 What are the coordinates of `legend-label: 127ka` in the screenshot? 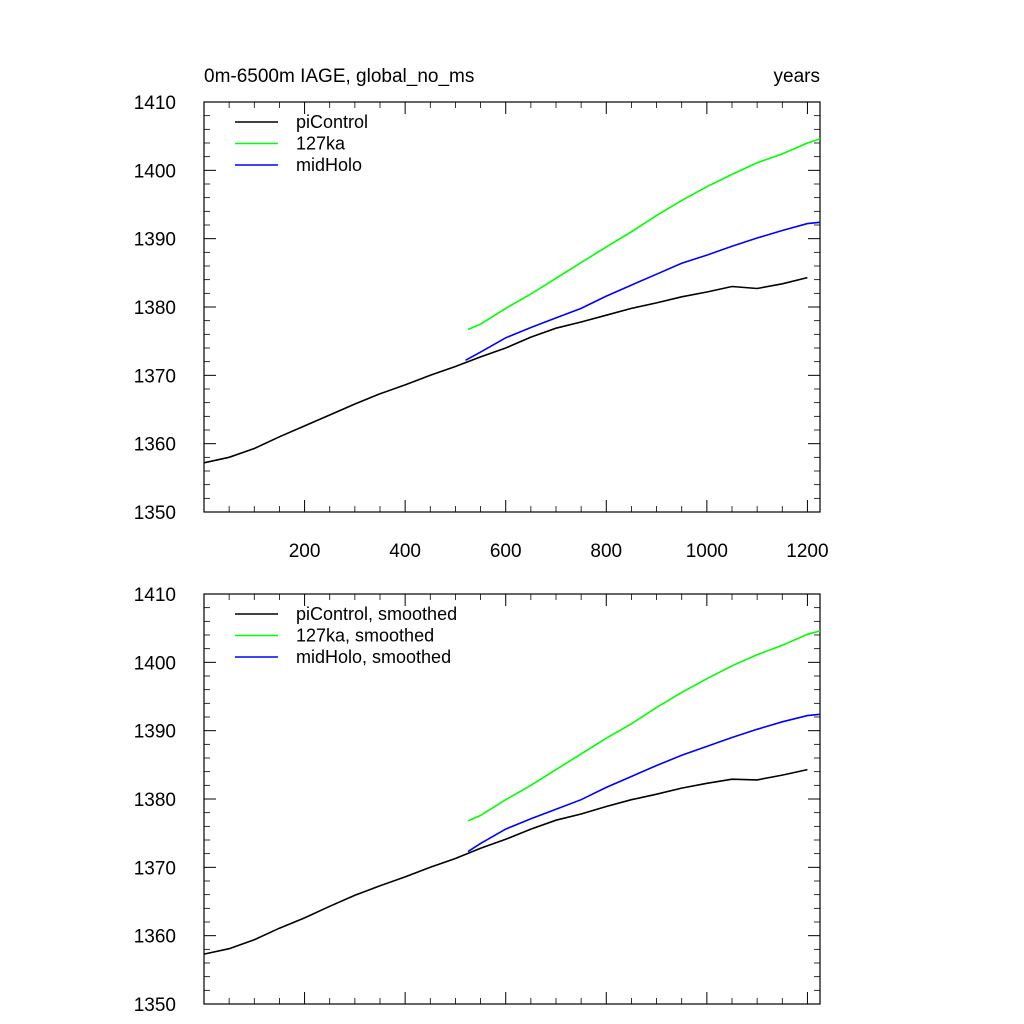 It's located at (321, 144).